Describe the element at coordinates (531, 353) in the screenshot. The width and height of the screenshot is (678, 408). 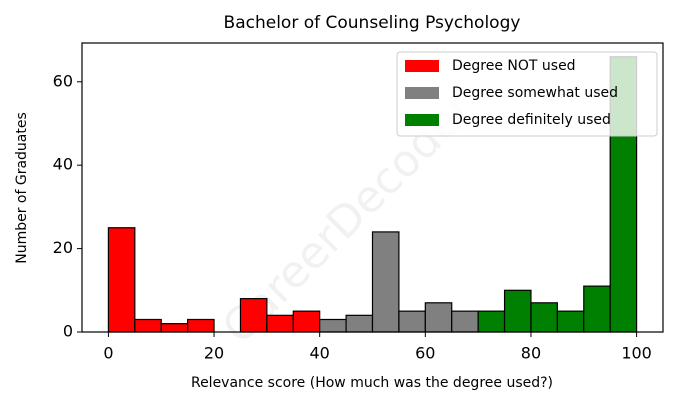
I see `x-tick-label: 80` at that location.